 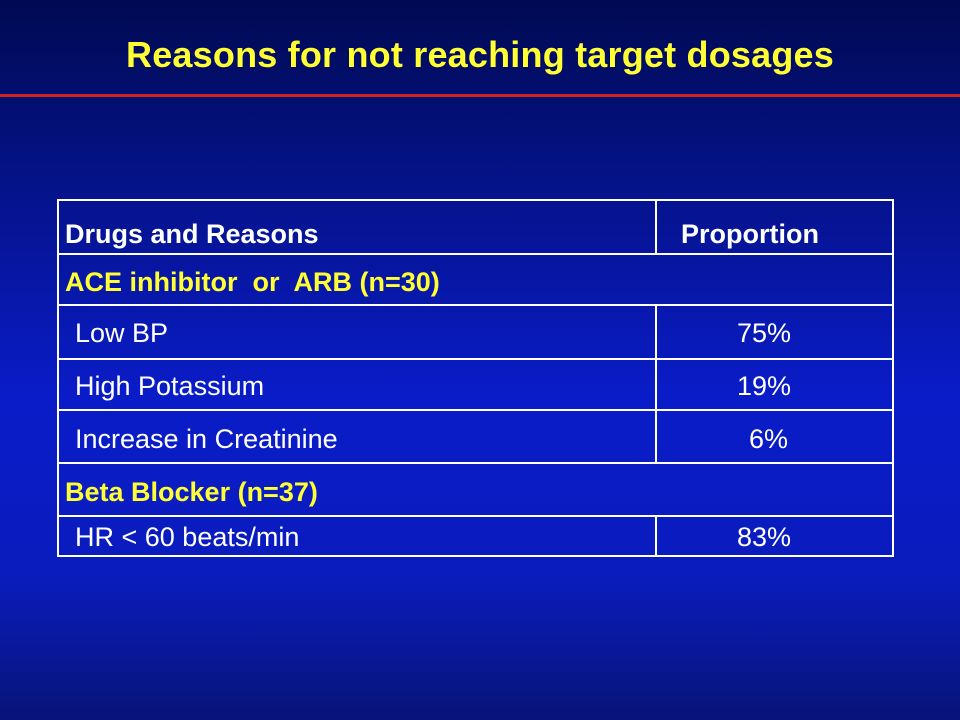 What do you see at coordinates (475, 556) in the screenshot?
I see `table-border-bottom` at bounding box center [475, 556].